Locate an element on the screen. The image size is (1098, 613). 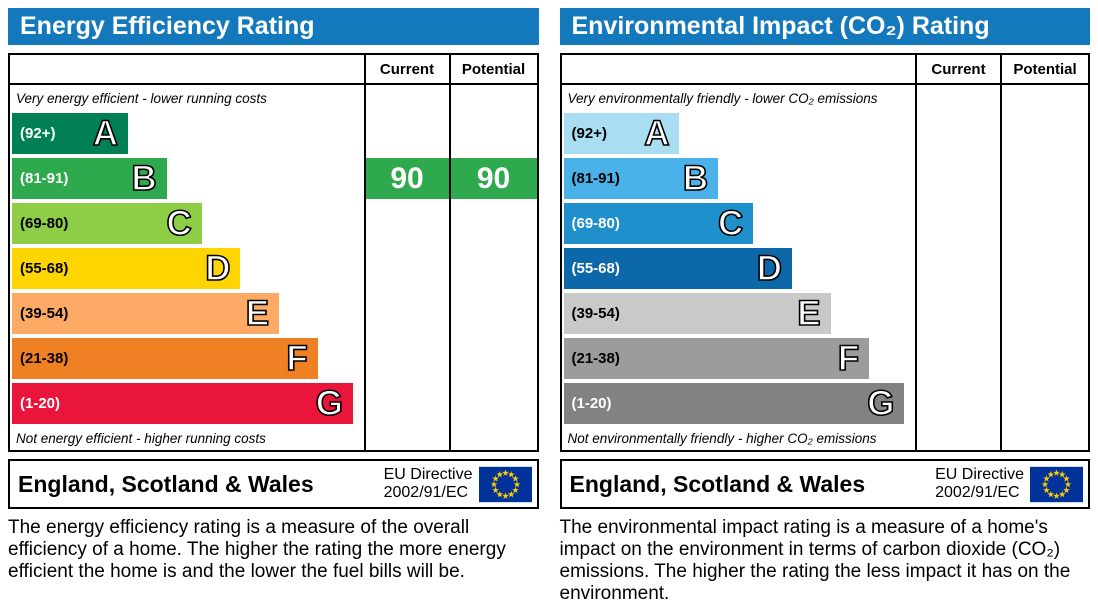
current-rating-indicator: 90 is located at coordinates (407, 178).